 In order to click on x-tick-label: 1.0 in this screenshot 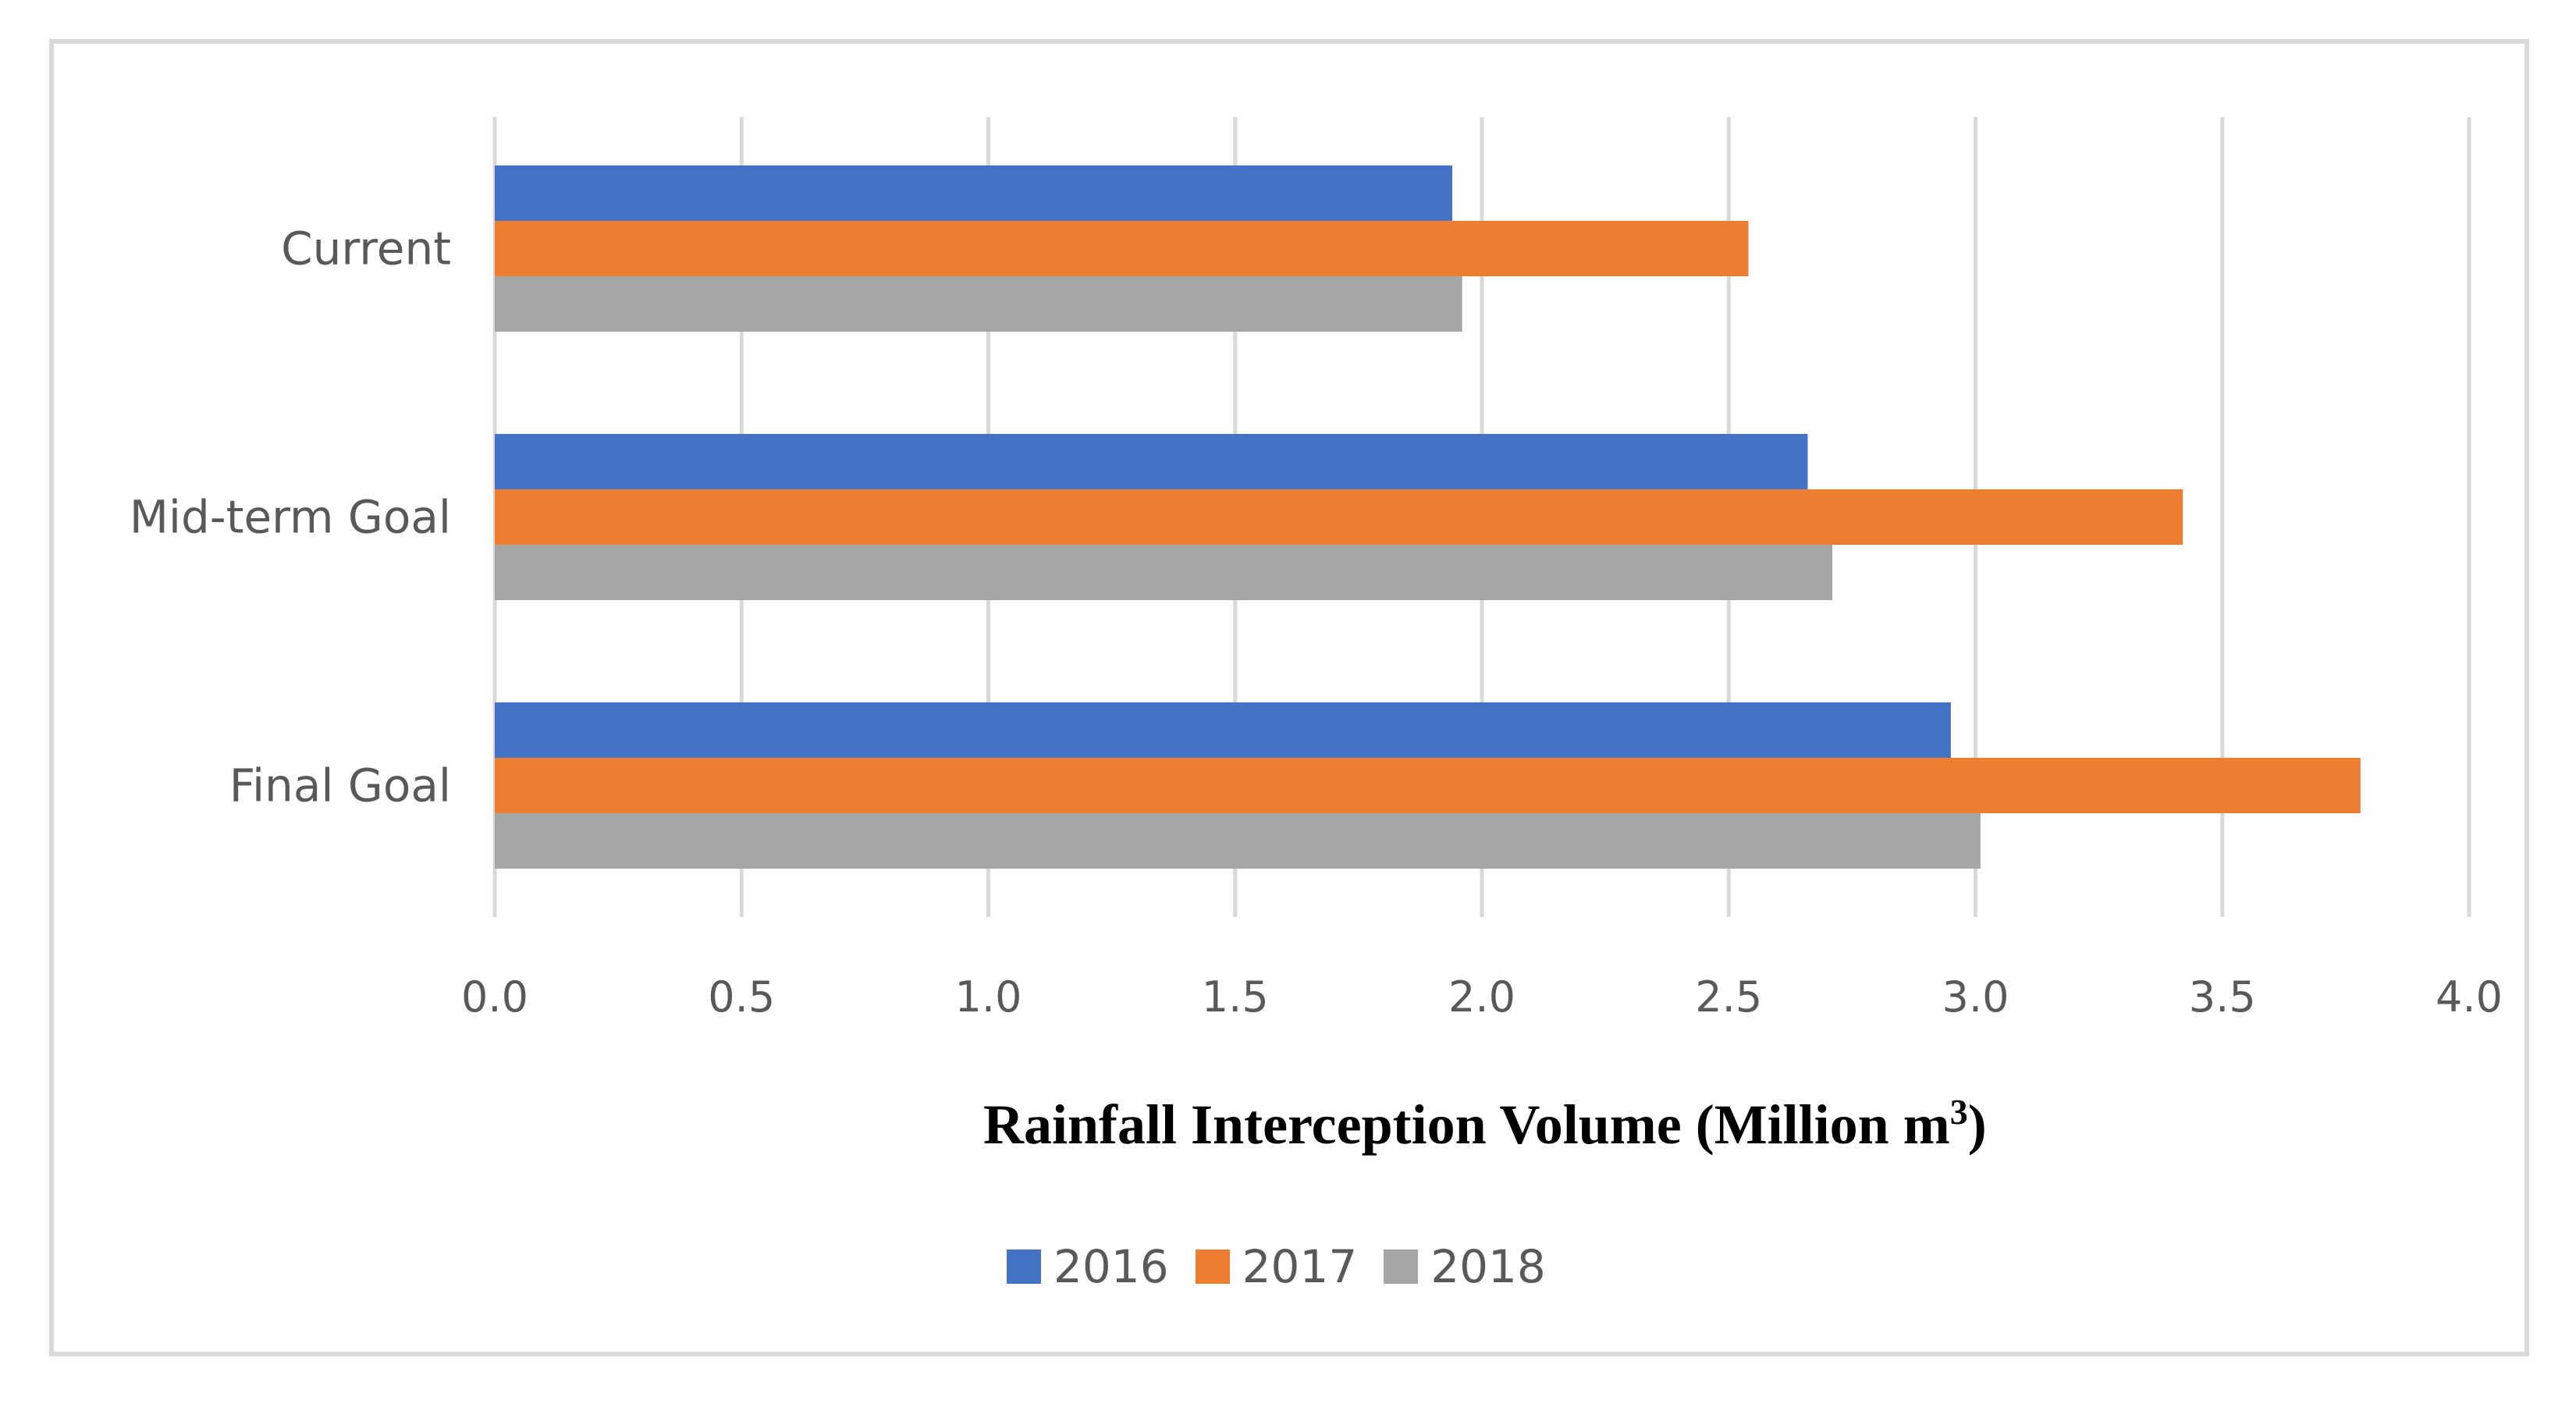, I will do `click(988, 997)`.